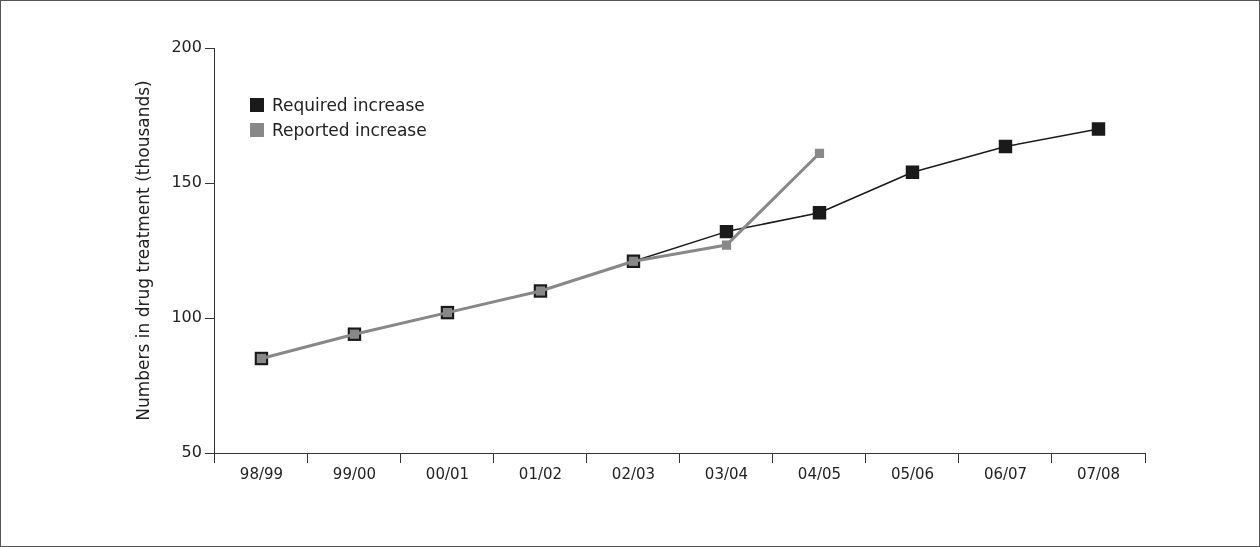 Image resolution: width=1260 pixels, height=547 pixels. I want to click on x-tick-label: 02/03, so click(633, 473).